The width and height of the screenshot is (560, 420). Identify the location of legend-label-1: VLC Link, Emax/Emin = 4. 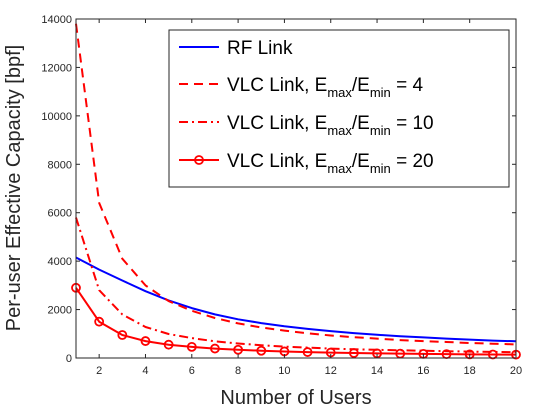
(325, 87).